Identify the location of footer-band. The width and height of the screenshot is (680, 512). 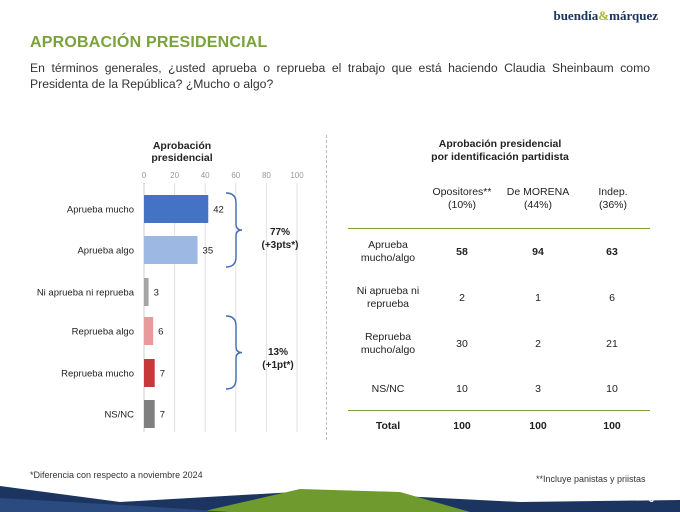
(340, 499).